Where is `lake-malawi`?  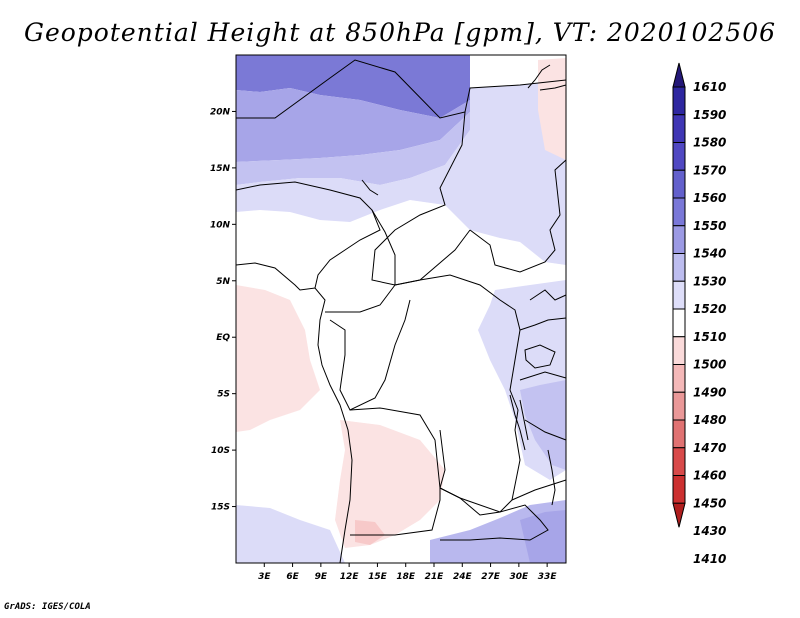
lake-malawi is located at coordinates (551, 477).